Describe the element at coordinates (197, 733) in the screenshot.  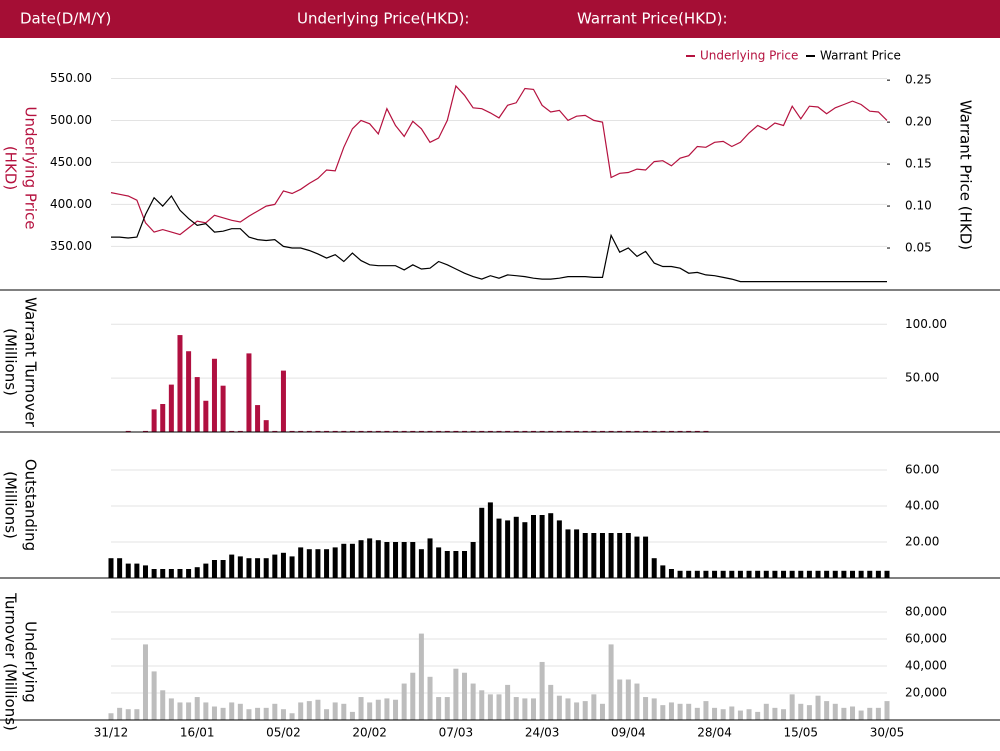
I see `x-tick-label: 16/01` at that location.